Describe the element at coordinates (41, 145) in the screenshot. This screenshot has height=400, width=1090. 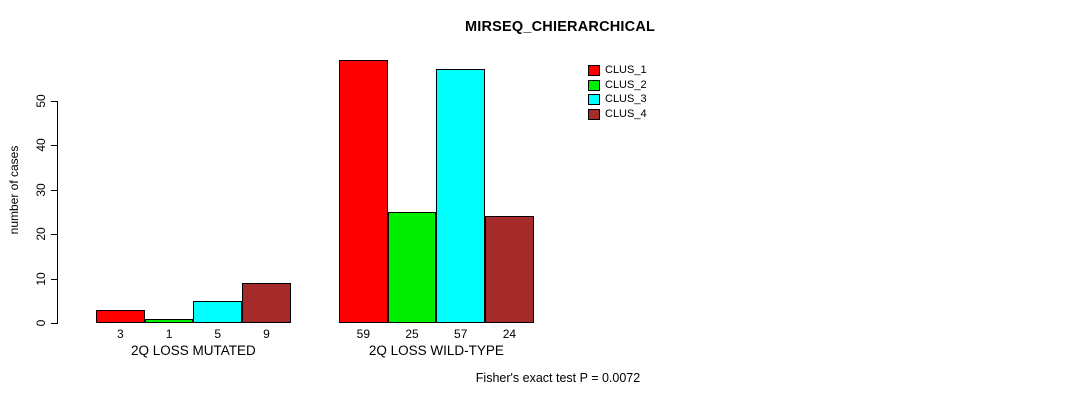
I see `y-axis-tick-label: 40` at that location.